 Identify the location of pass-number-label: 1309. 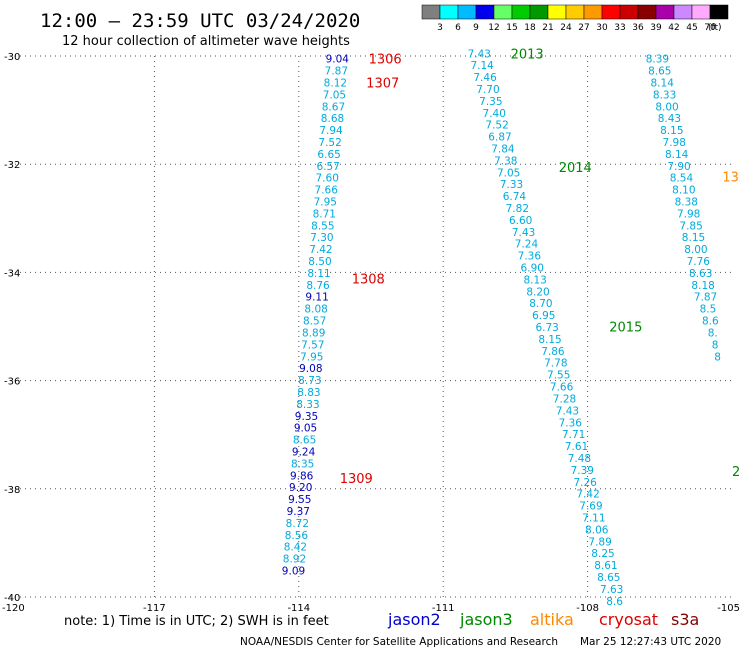
(356, 479).